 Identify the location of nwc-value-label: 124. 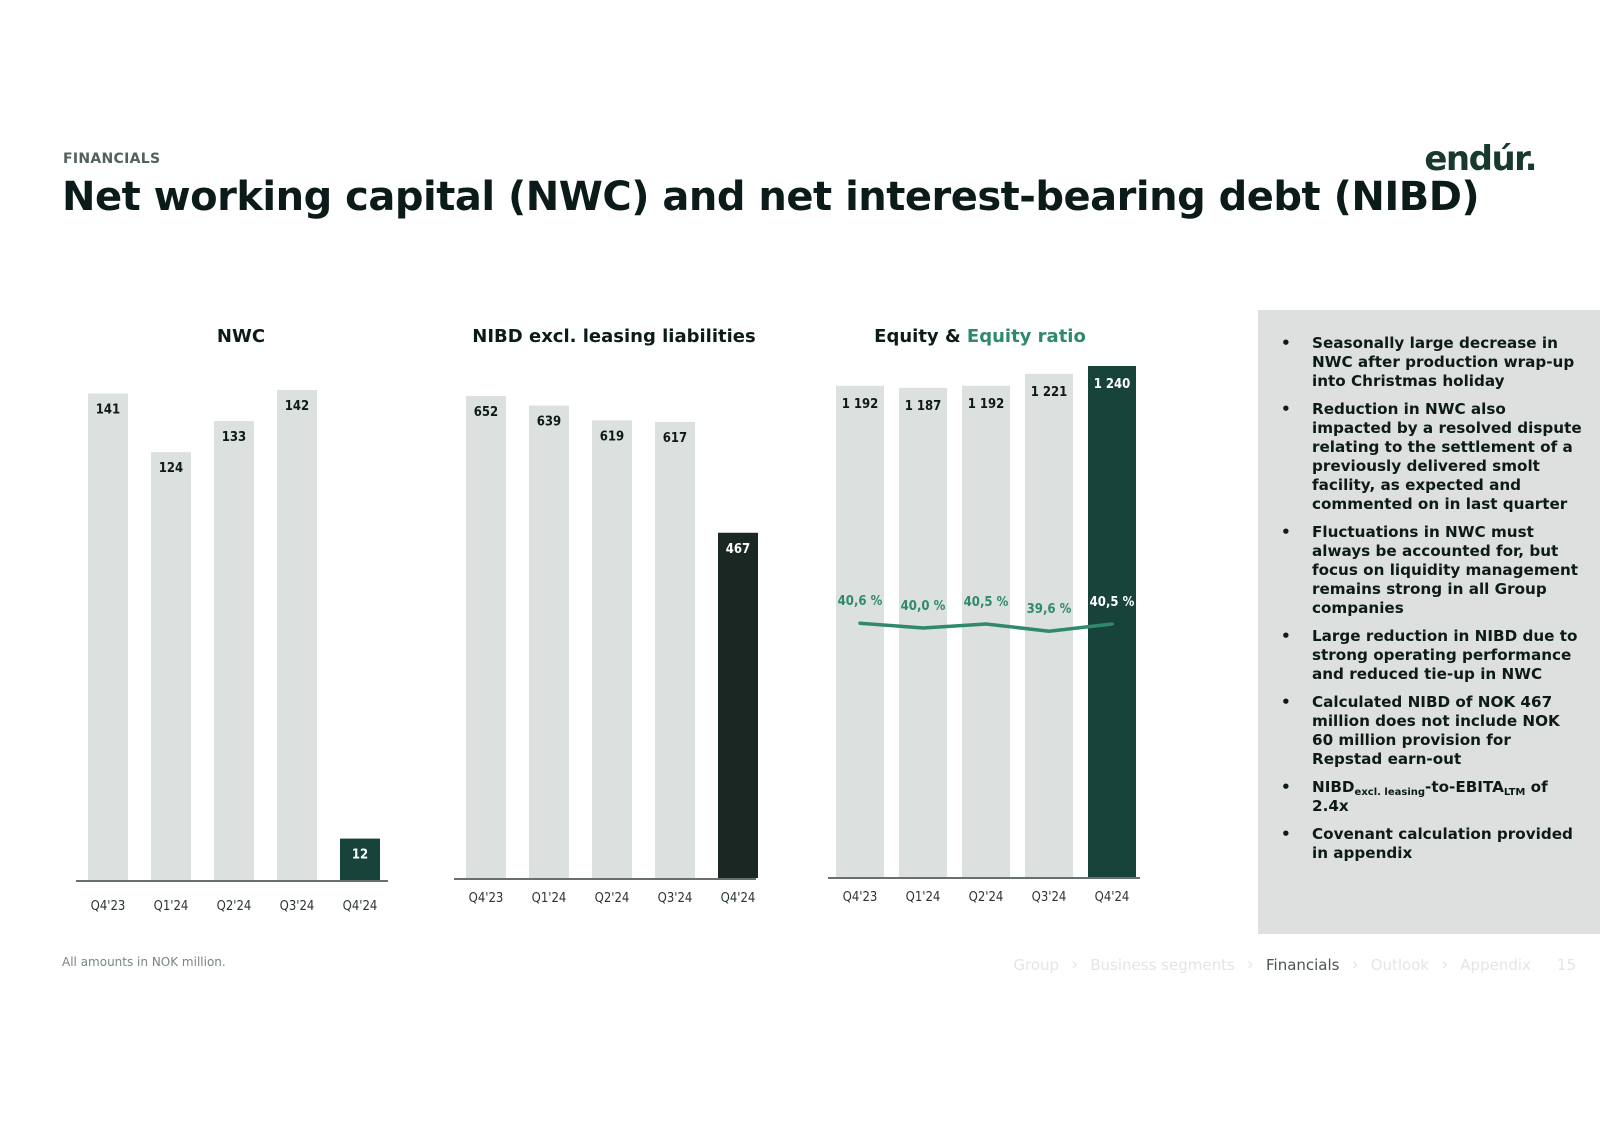
(171, 468).